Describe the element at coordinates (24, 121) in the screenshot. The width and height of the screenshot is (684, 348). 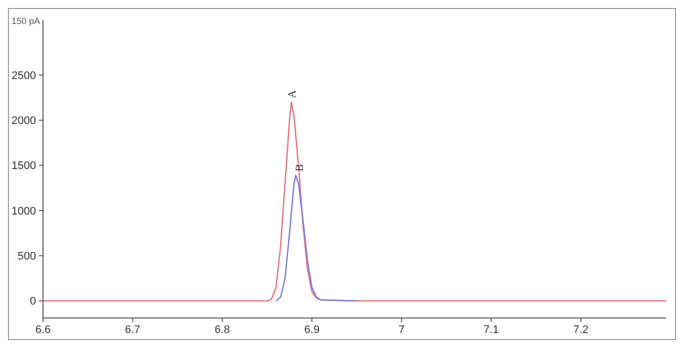
I see `y-tick-label: 2000` at that location.